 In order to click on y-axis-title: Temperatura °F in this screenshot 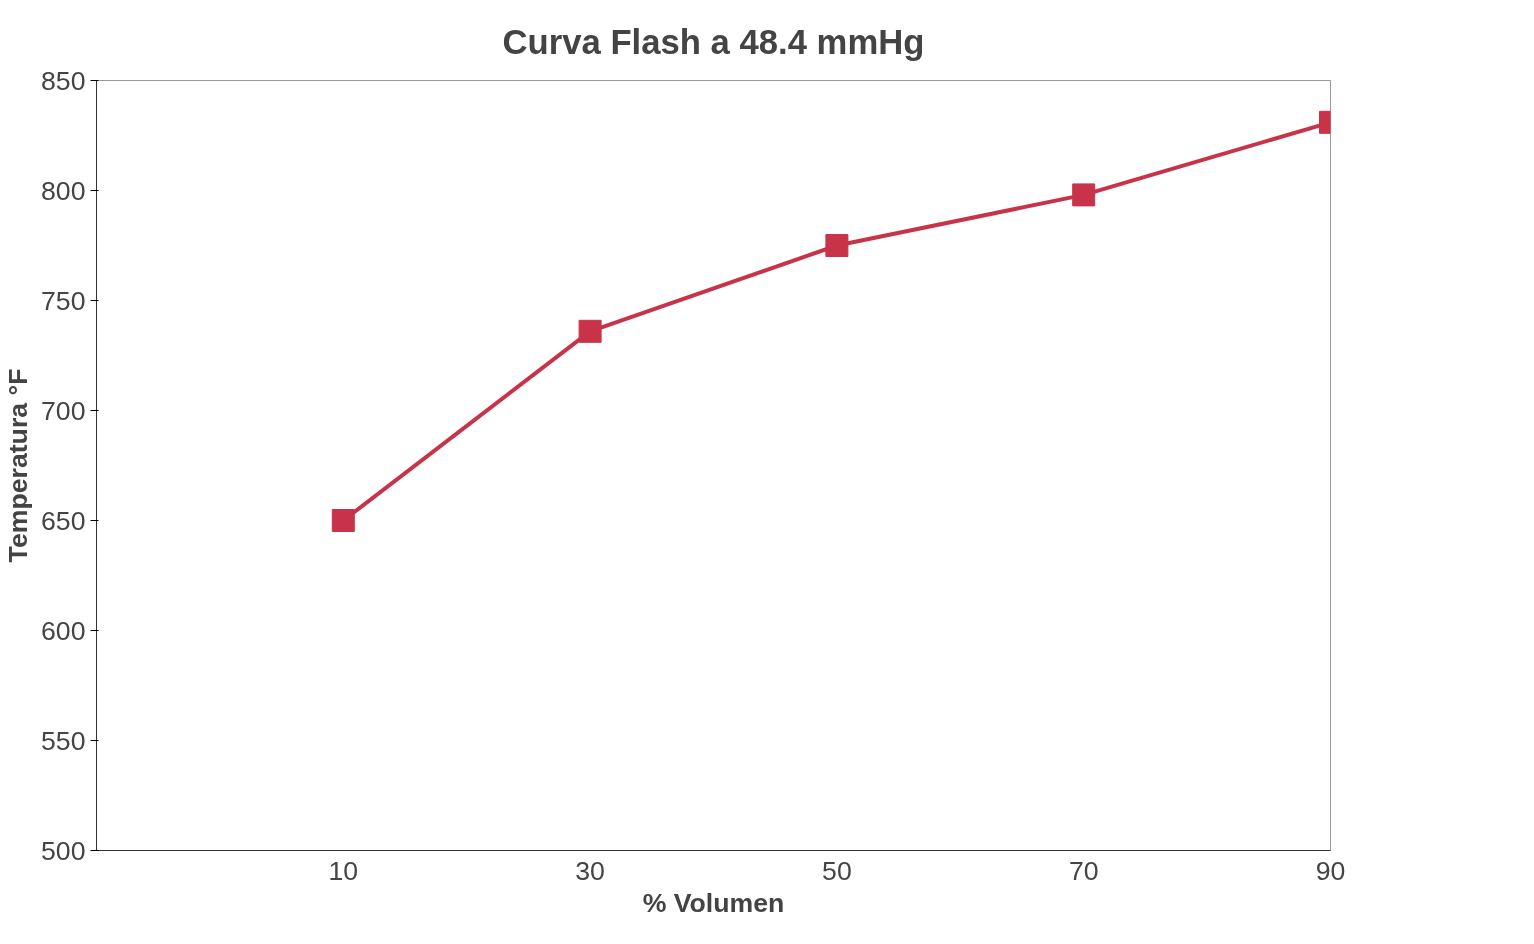, I will do `click(18, 465)`.